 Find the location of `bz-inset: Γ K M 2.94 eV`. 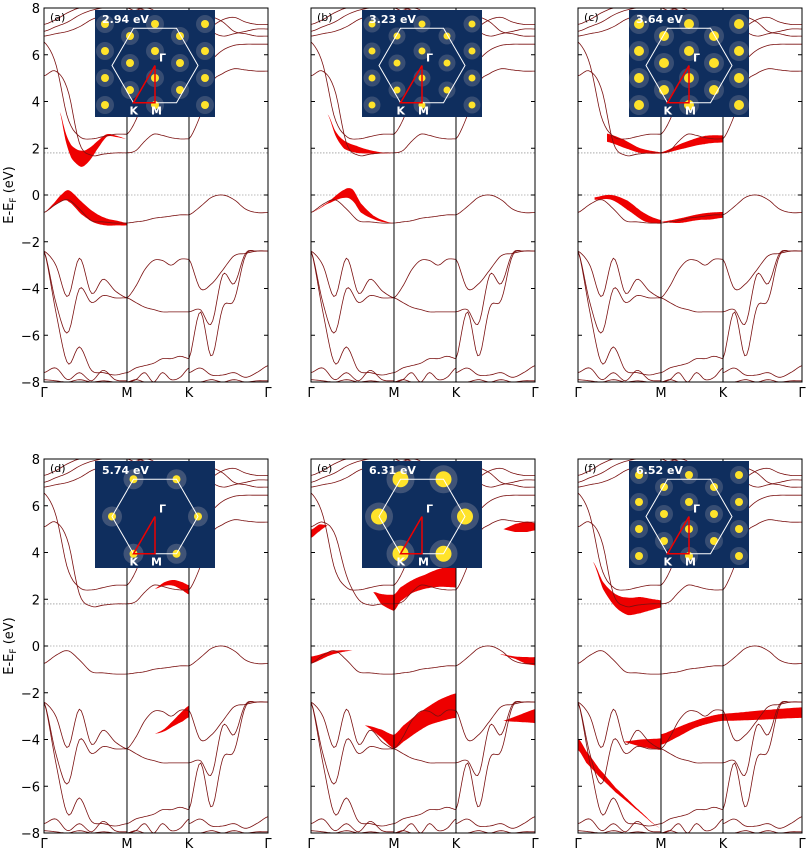

bz-inset: Γ K M 2.94 eV is located at coordinates (155, 64).